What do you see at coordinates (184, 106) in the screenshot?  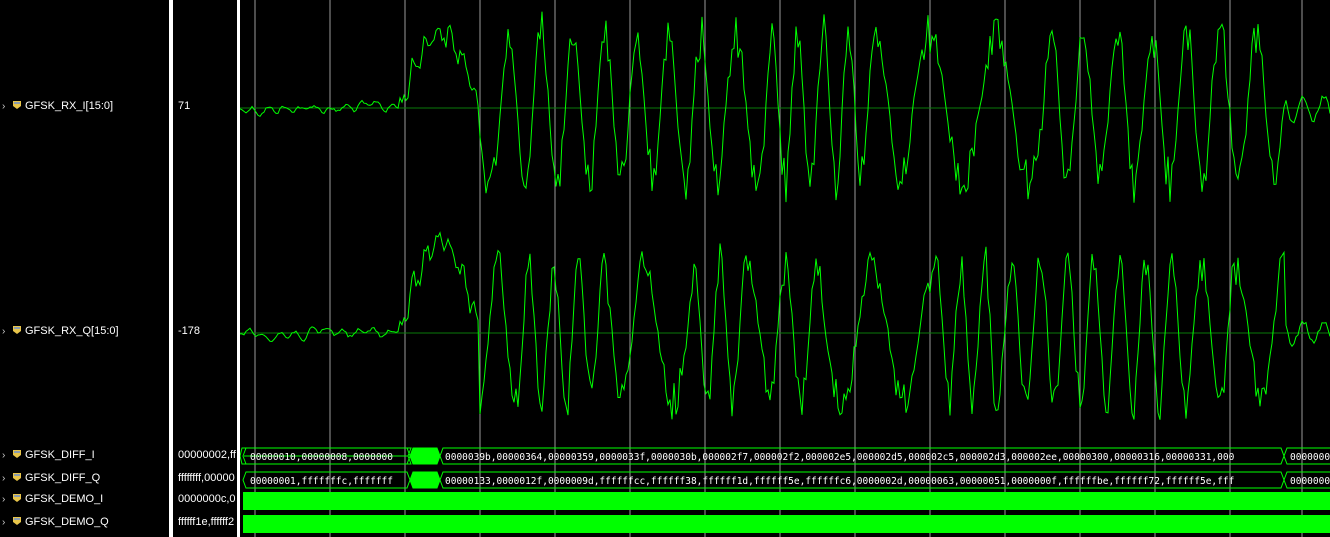 I see `signal-value: 71` at bounding box center [184, 106].